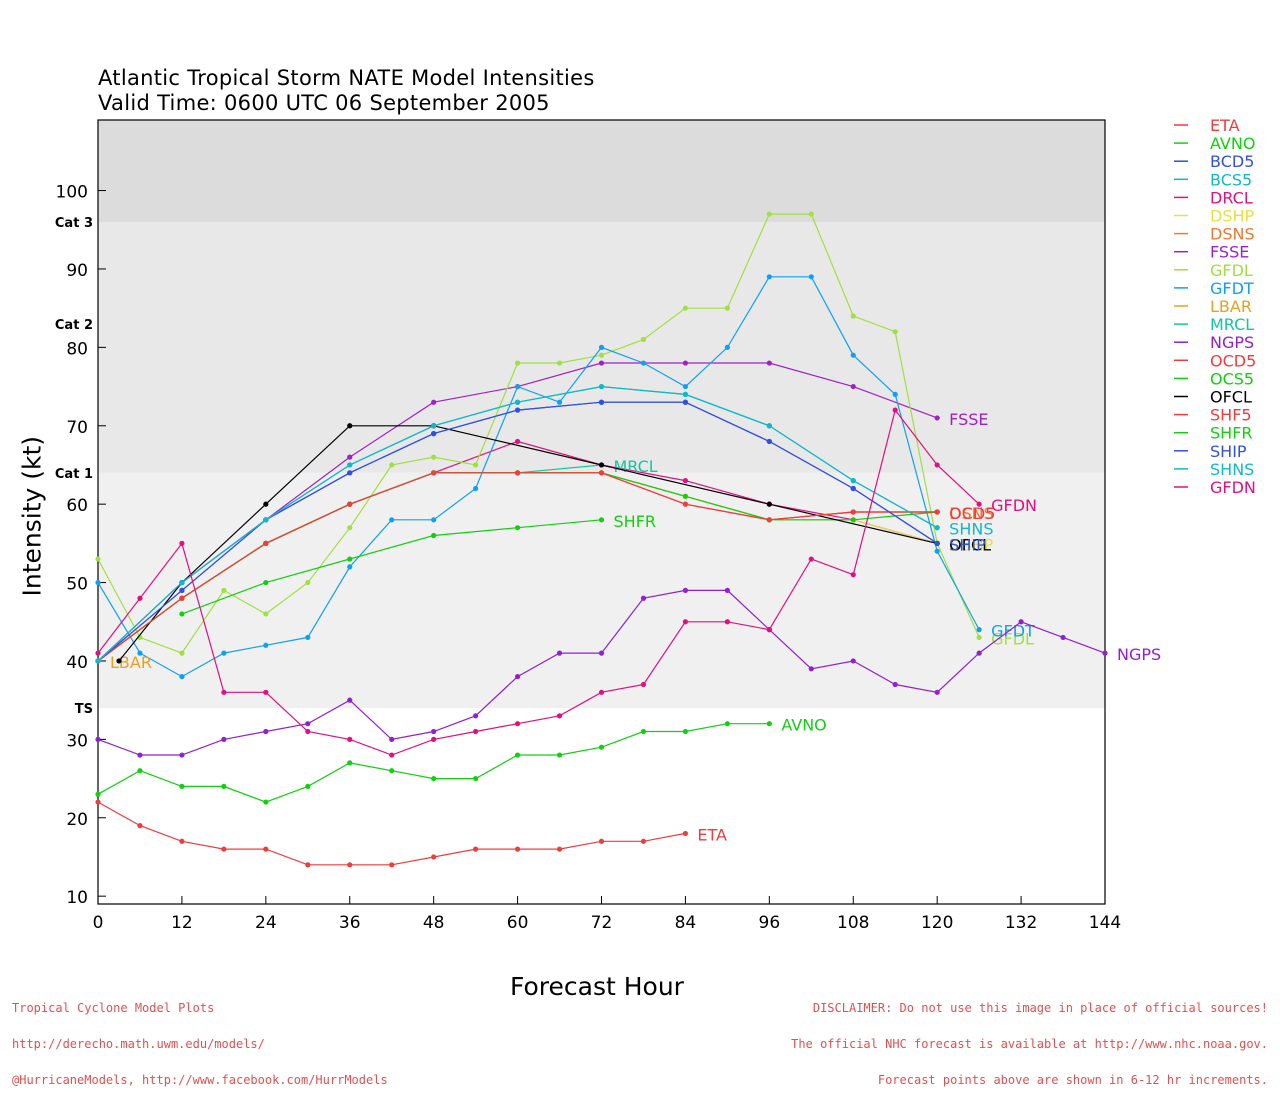 The height and width of the screenshot is (1098, 1280). Describe the element at coordinates (113, 1008) in the screenshot. I see `footer-credit-line: Tropical Cyclone Model Plots` at that location.